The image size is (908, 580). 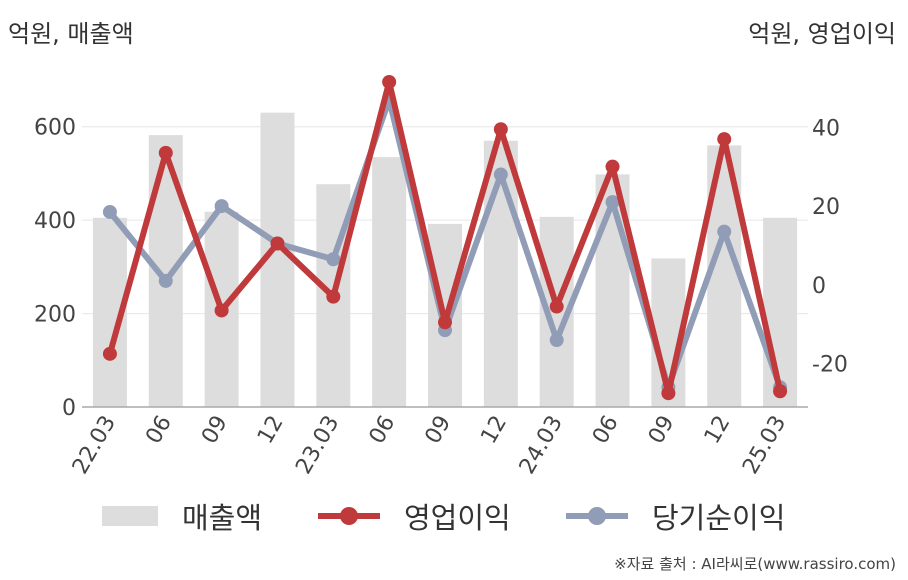 What do you see at coordinates (764, 445) in the screenshot?
I see `x-tick-label: 25.03` at bounding box center [764, 445].